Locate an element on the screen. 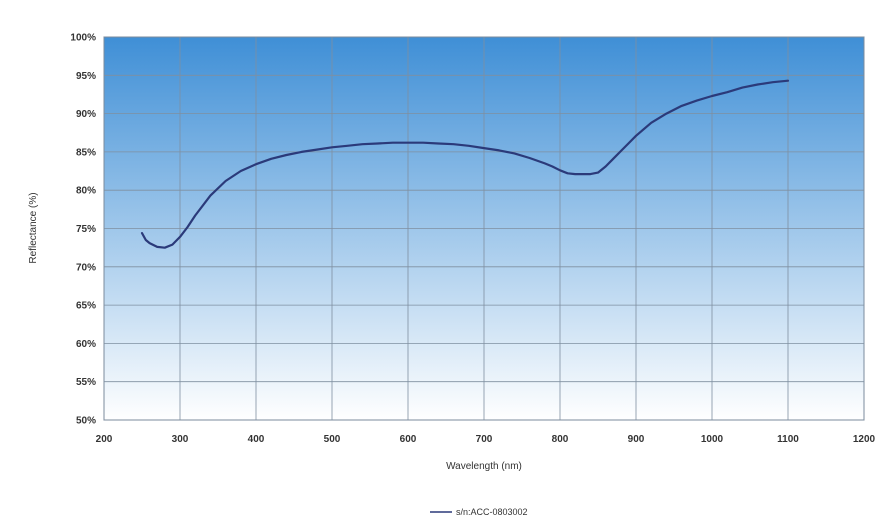 This screenshot has height=528, width=890. x-axis-ticks: 200 300 400 500 600 700 800 900 1000 1100 1200 is located at coordinates (486, 439).